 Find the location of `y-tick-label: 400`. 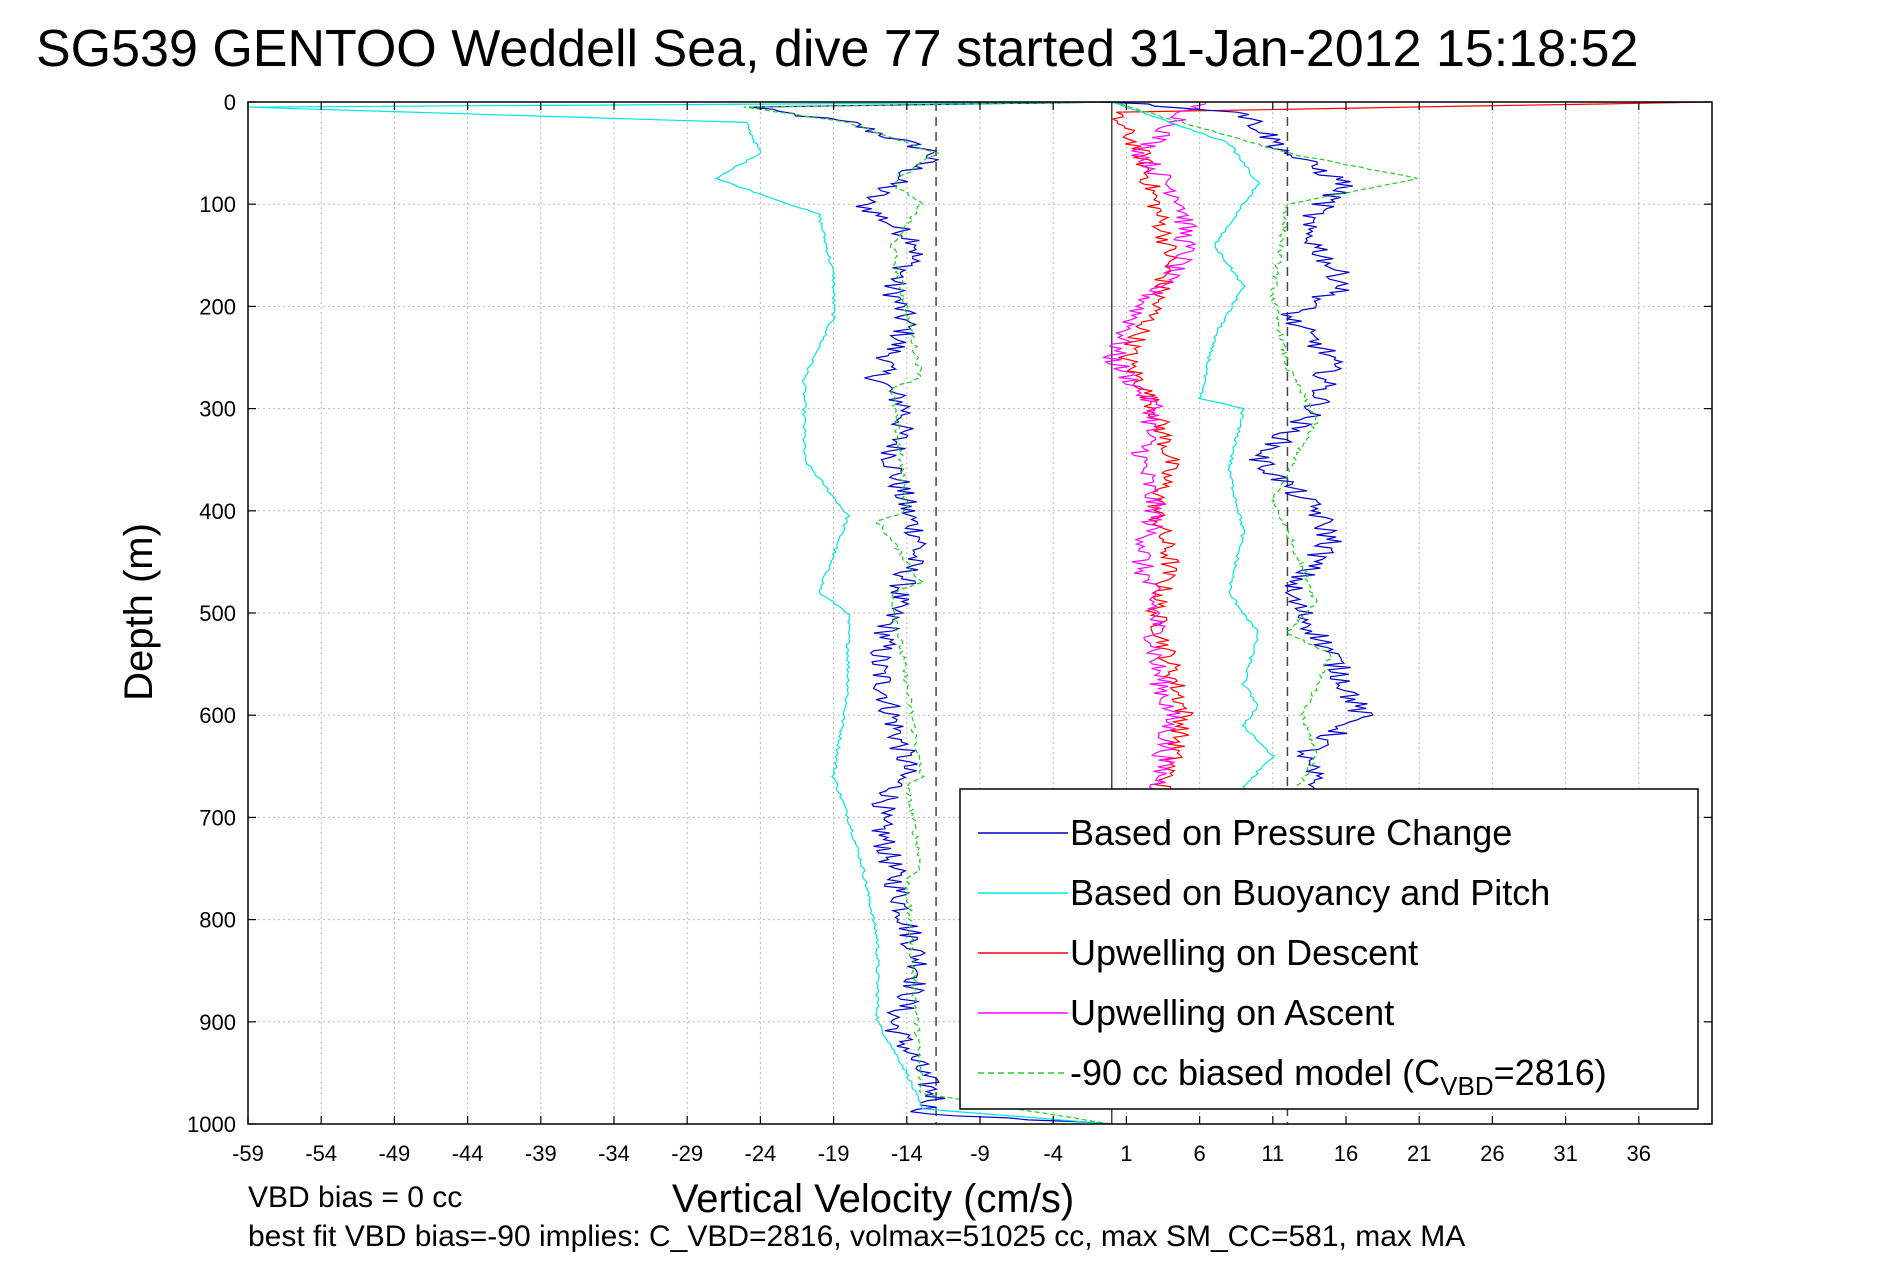

y-tick-label: 400 is located at coordinates (217, 511).